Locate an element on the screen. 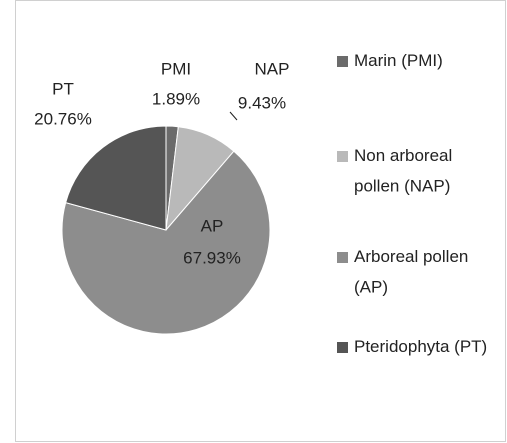  data-label: 20.76% is located at coordinates (63, 118).